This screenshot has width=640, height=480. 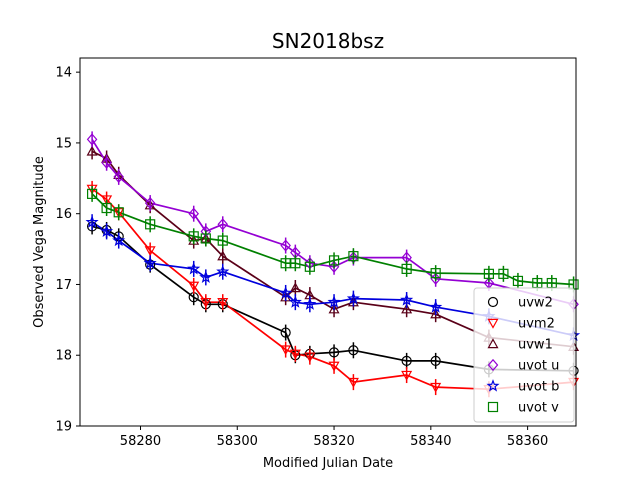 I want to click on x-tick-label: 58280, so click(x=140, y=441).